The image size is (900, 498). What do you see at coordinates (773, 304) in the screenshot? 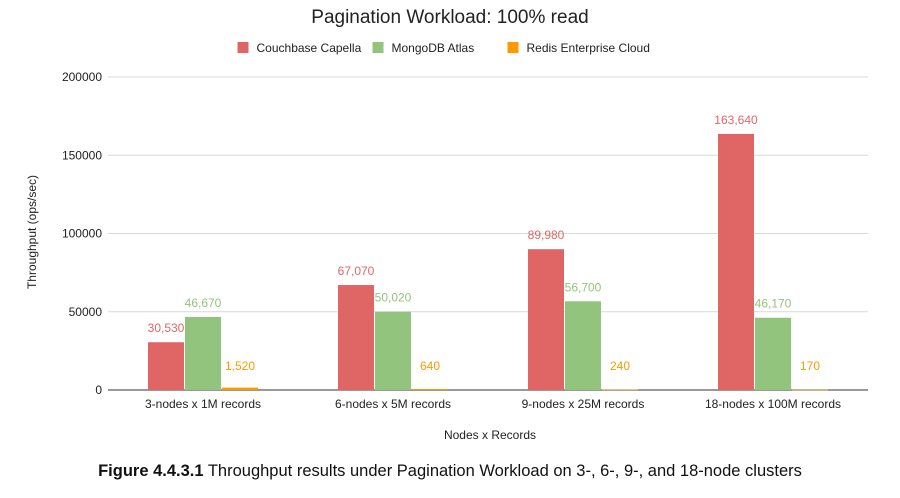
I see `bar-data-label: 46,170` at bounding box center [773, 304].